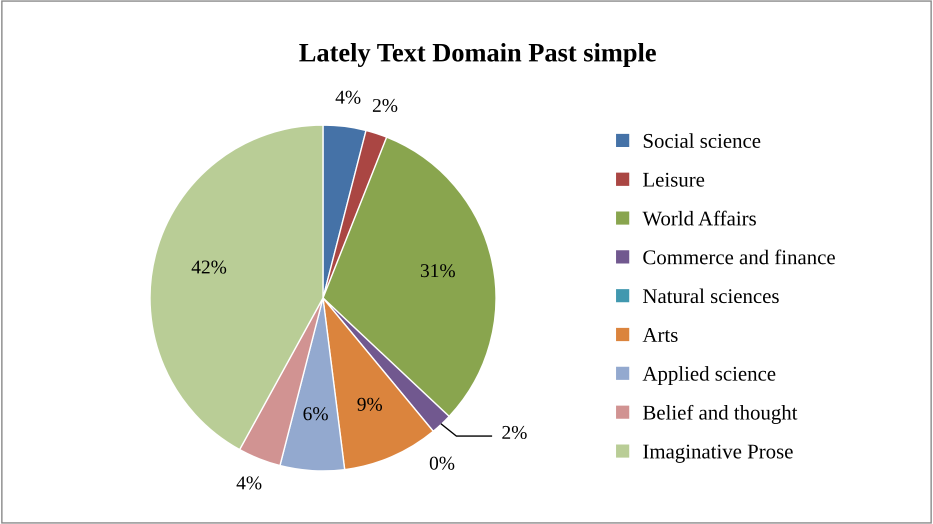  What do you see at coordinates (673, 179) in the screenshot?
I see `legend-label: Leisure` at bounding box center [673, 179].